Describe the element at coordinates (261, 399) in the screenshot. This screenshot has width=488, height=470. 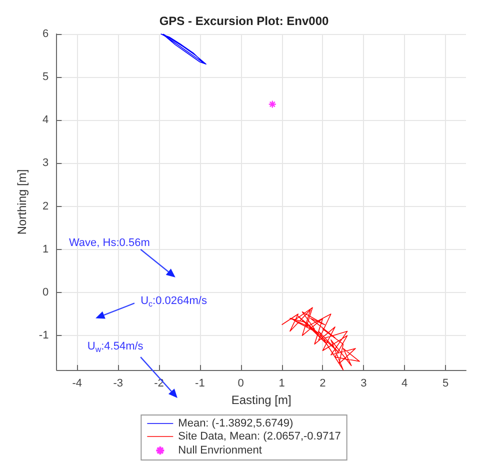
I see `x-axis-title: Easting [m]` at that location.